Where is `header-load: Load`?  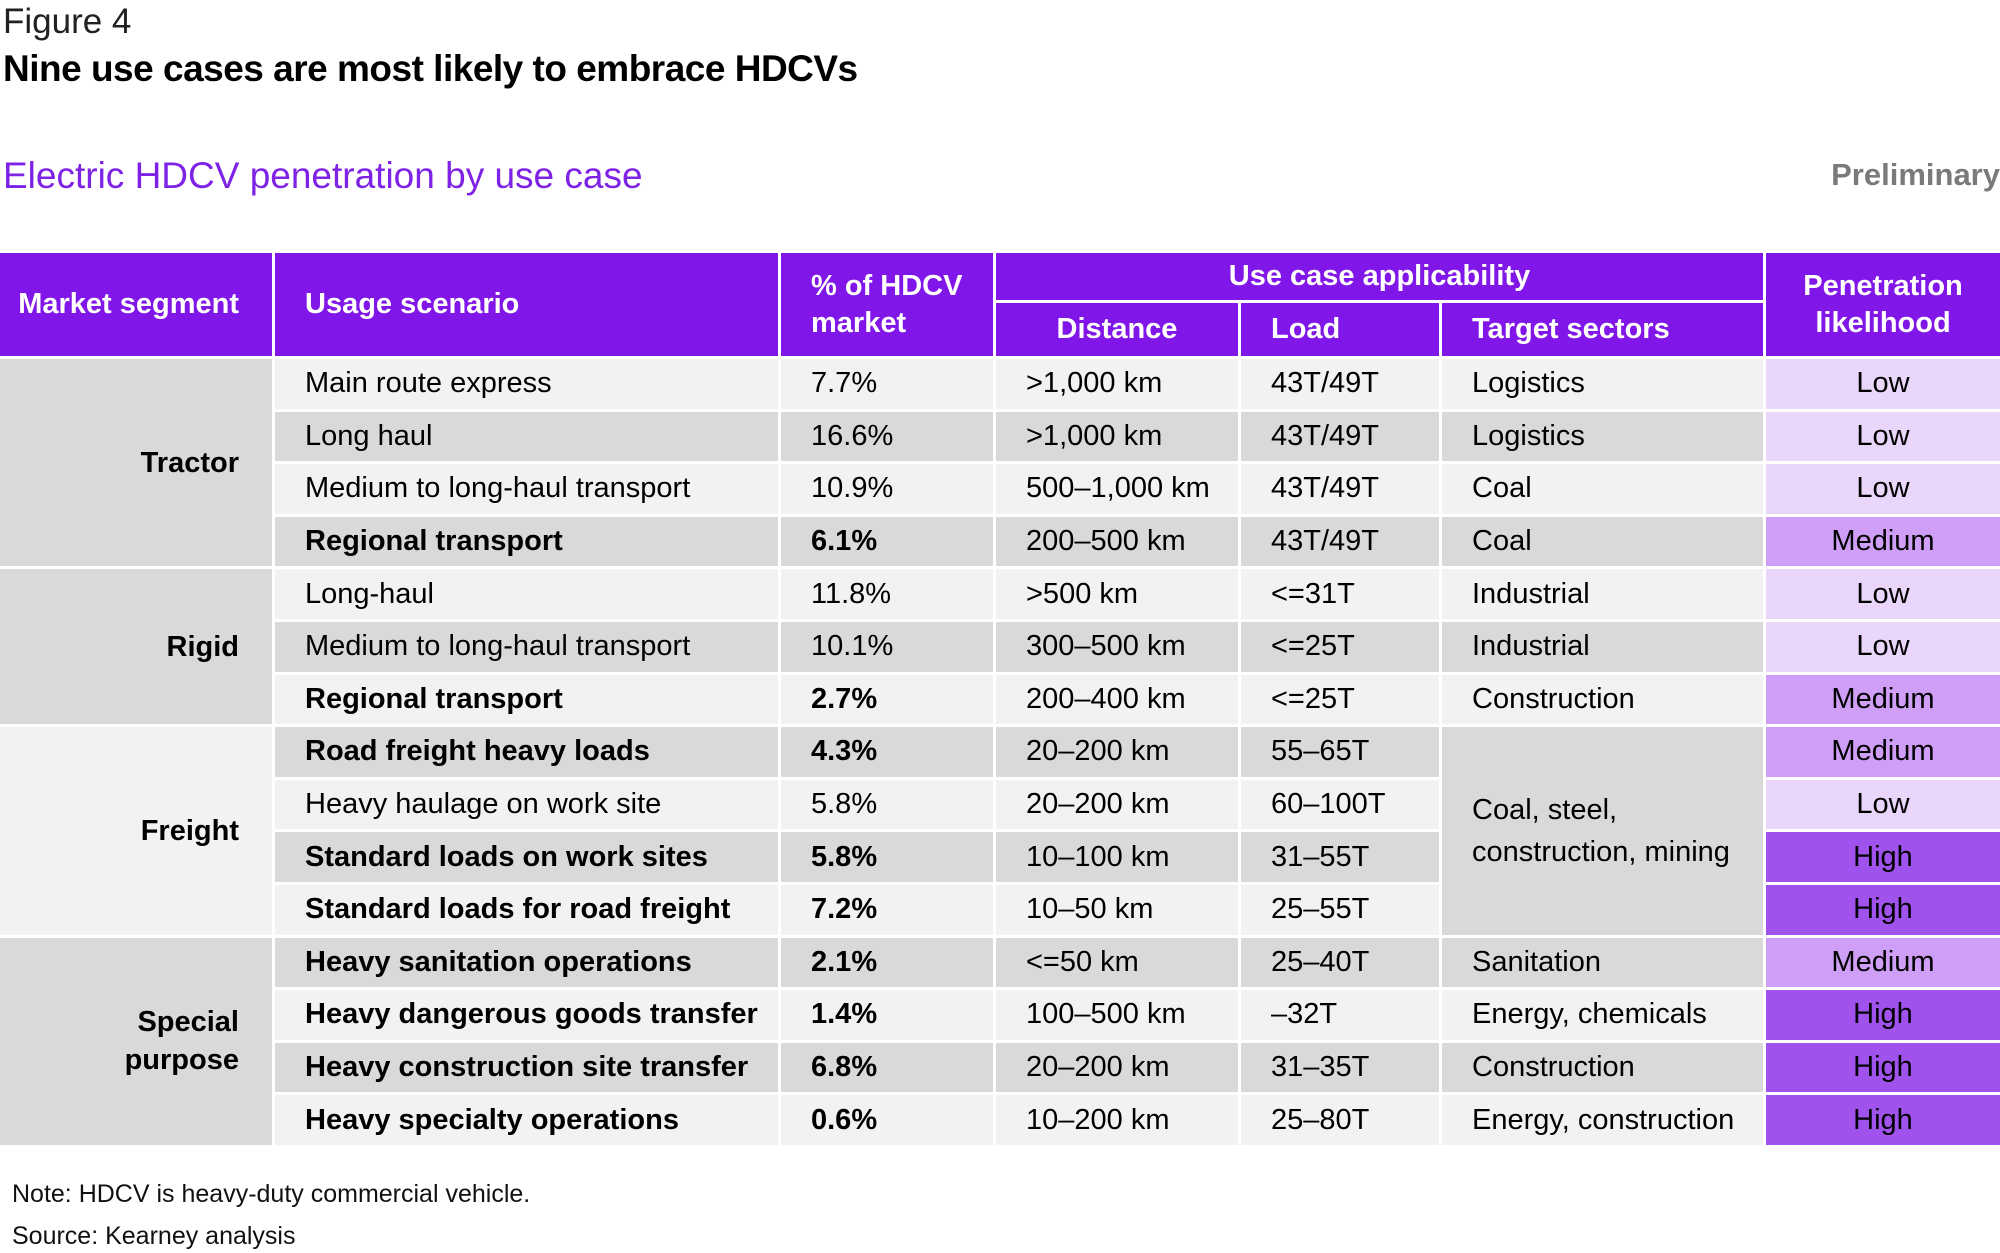 header-load: Load is located at coordinates (1340, 329).